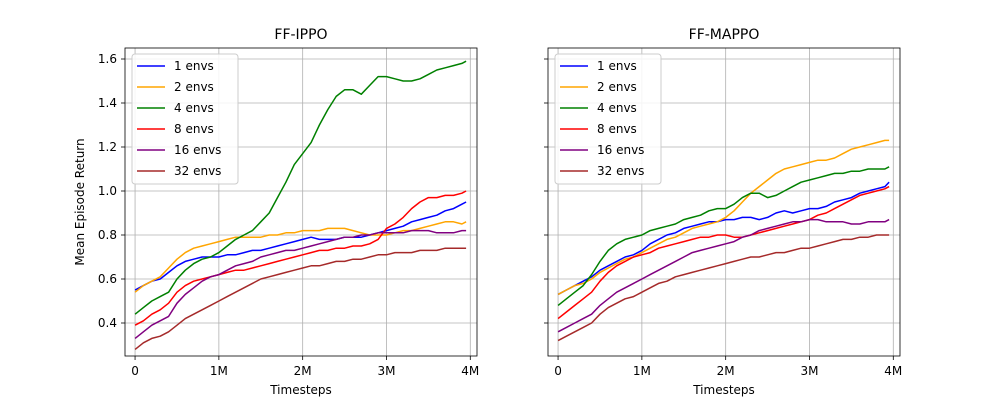 This screenshot has height=400, width=1000. I want to click on y-tick-label: 0.8, so click(107, 235).